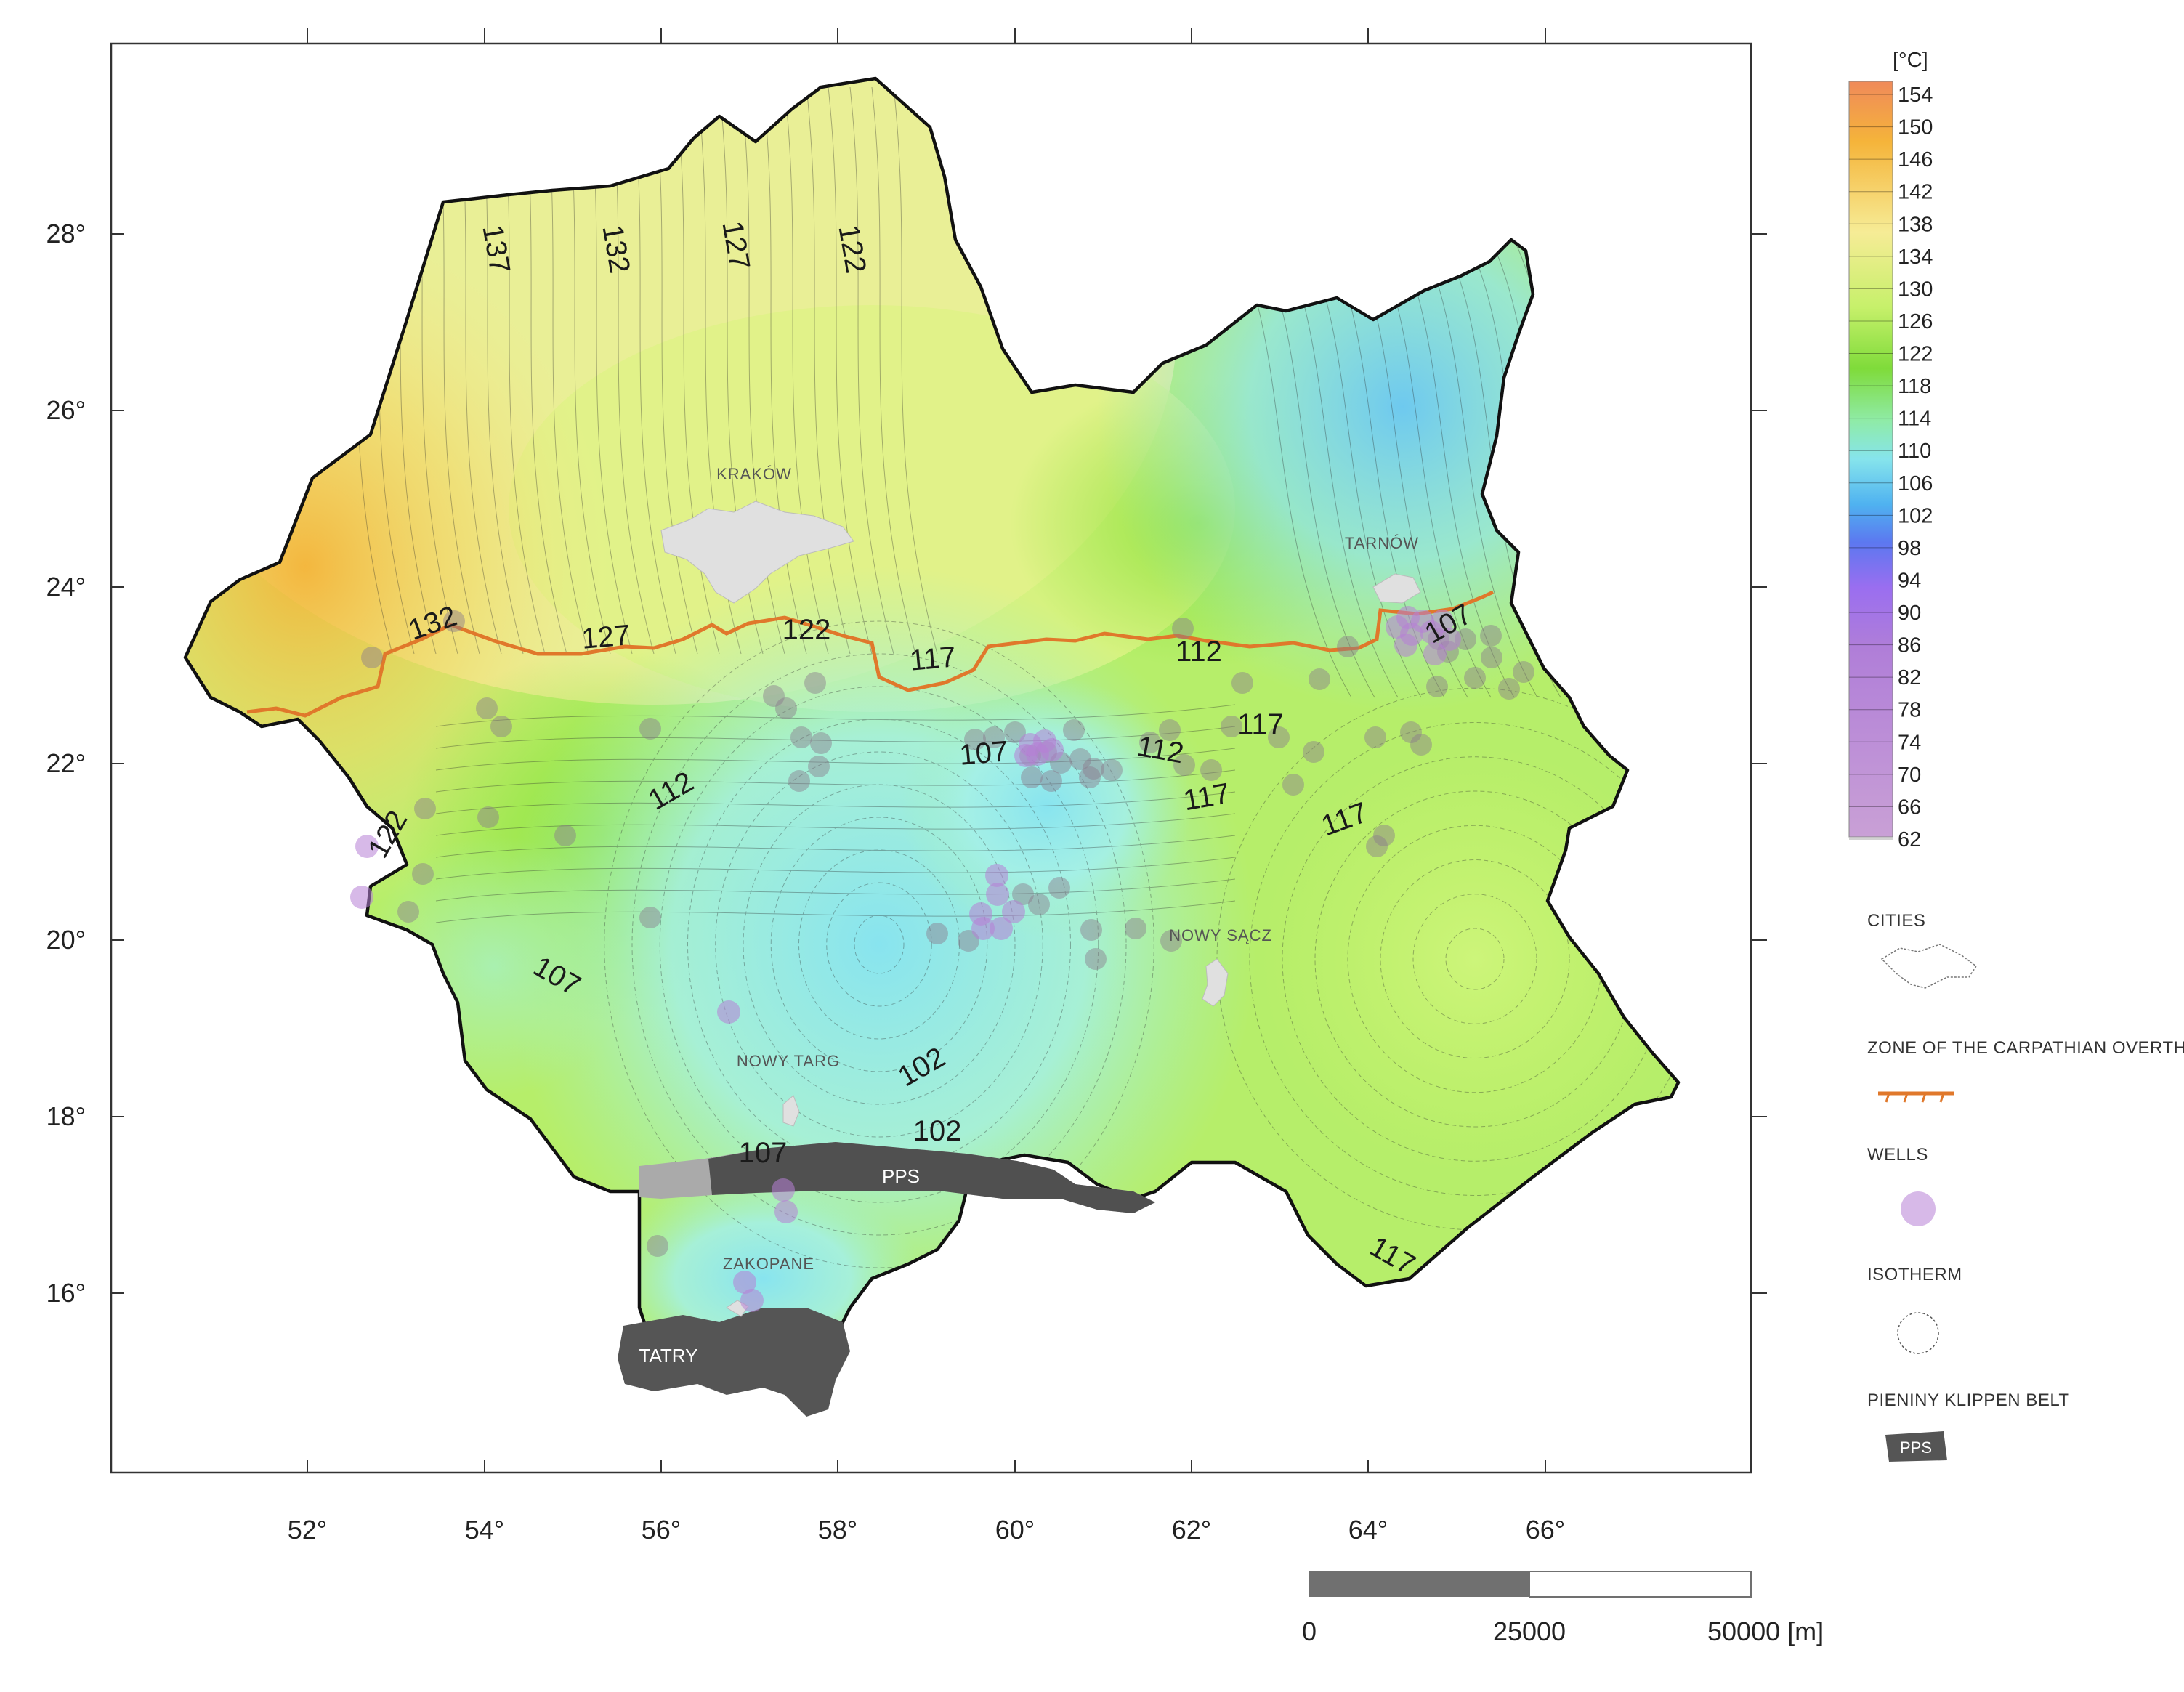 The width and height of the screenshot is (2184, 1692). I want to click on colorbar-tick-label: 130, so click(1915, 289).